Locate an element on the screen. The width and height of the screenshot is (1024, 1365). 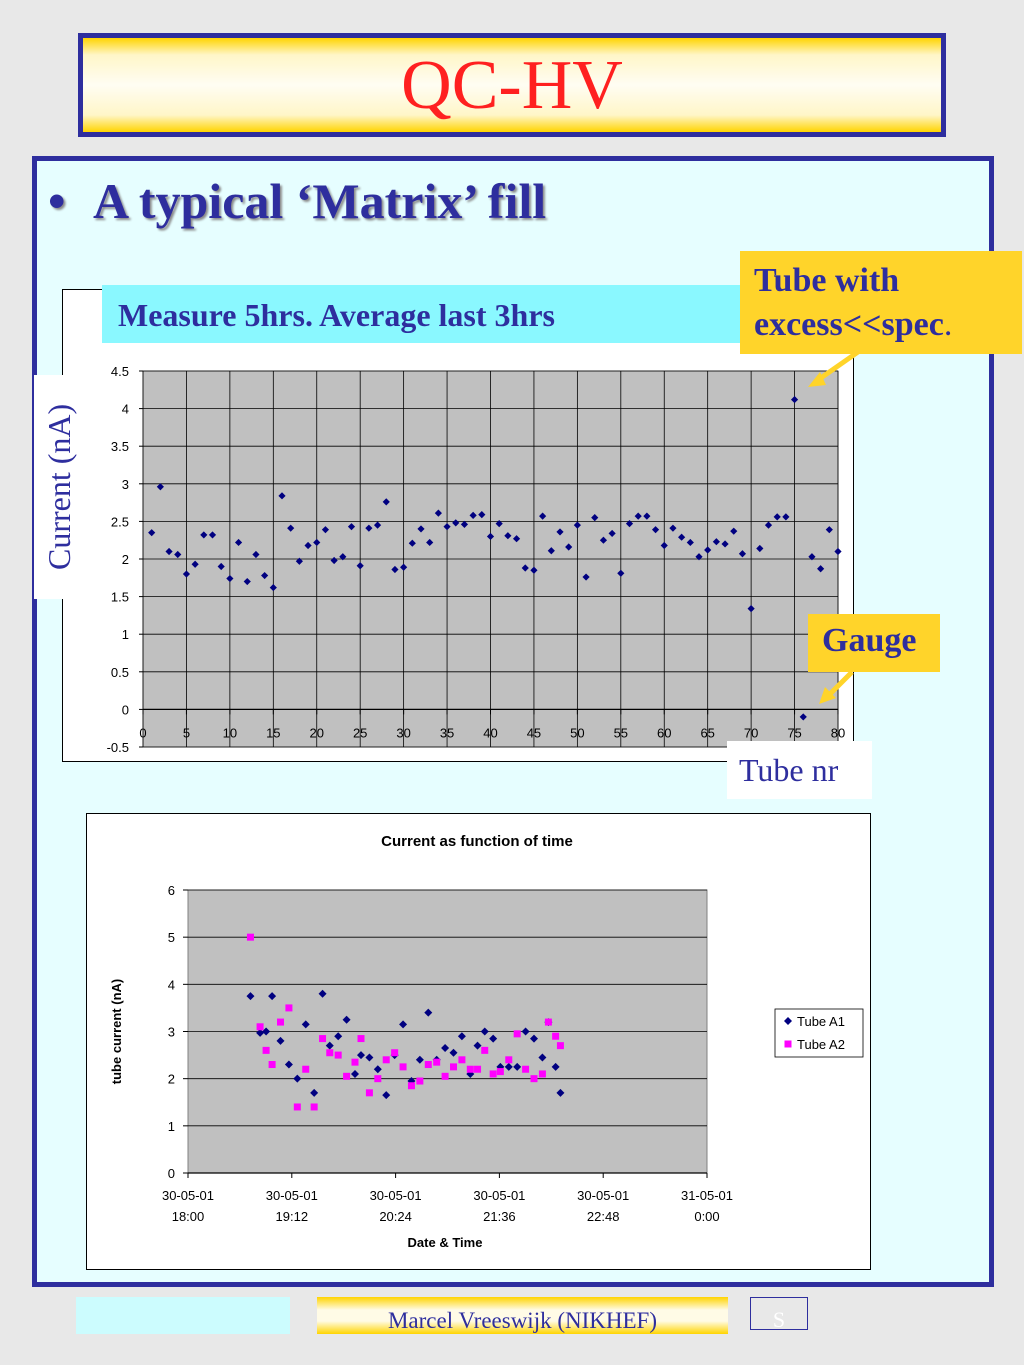
y-tick-label: 2 is located at coordinates (171, 1079).